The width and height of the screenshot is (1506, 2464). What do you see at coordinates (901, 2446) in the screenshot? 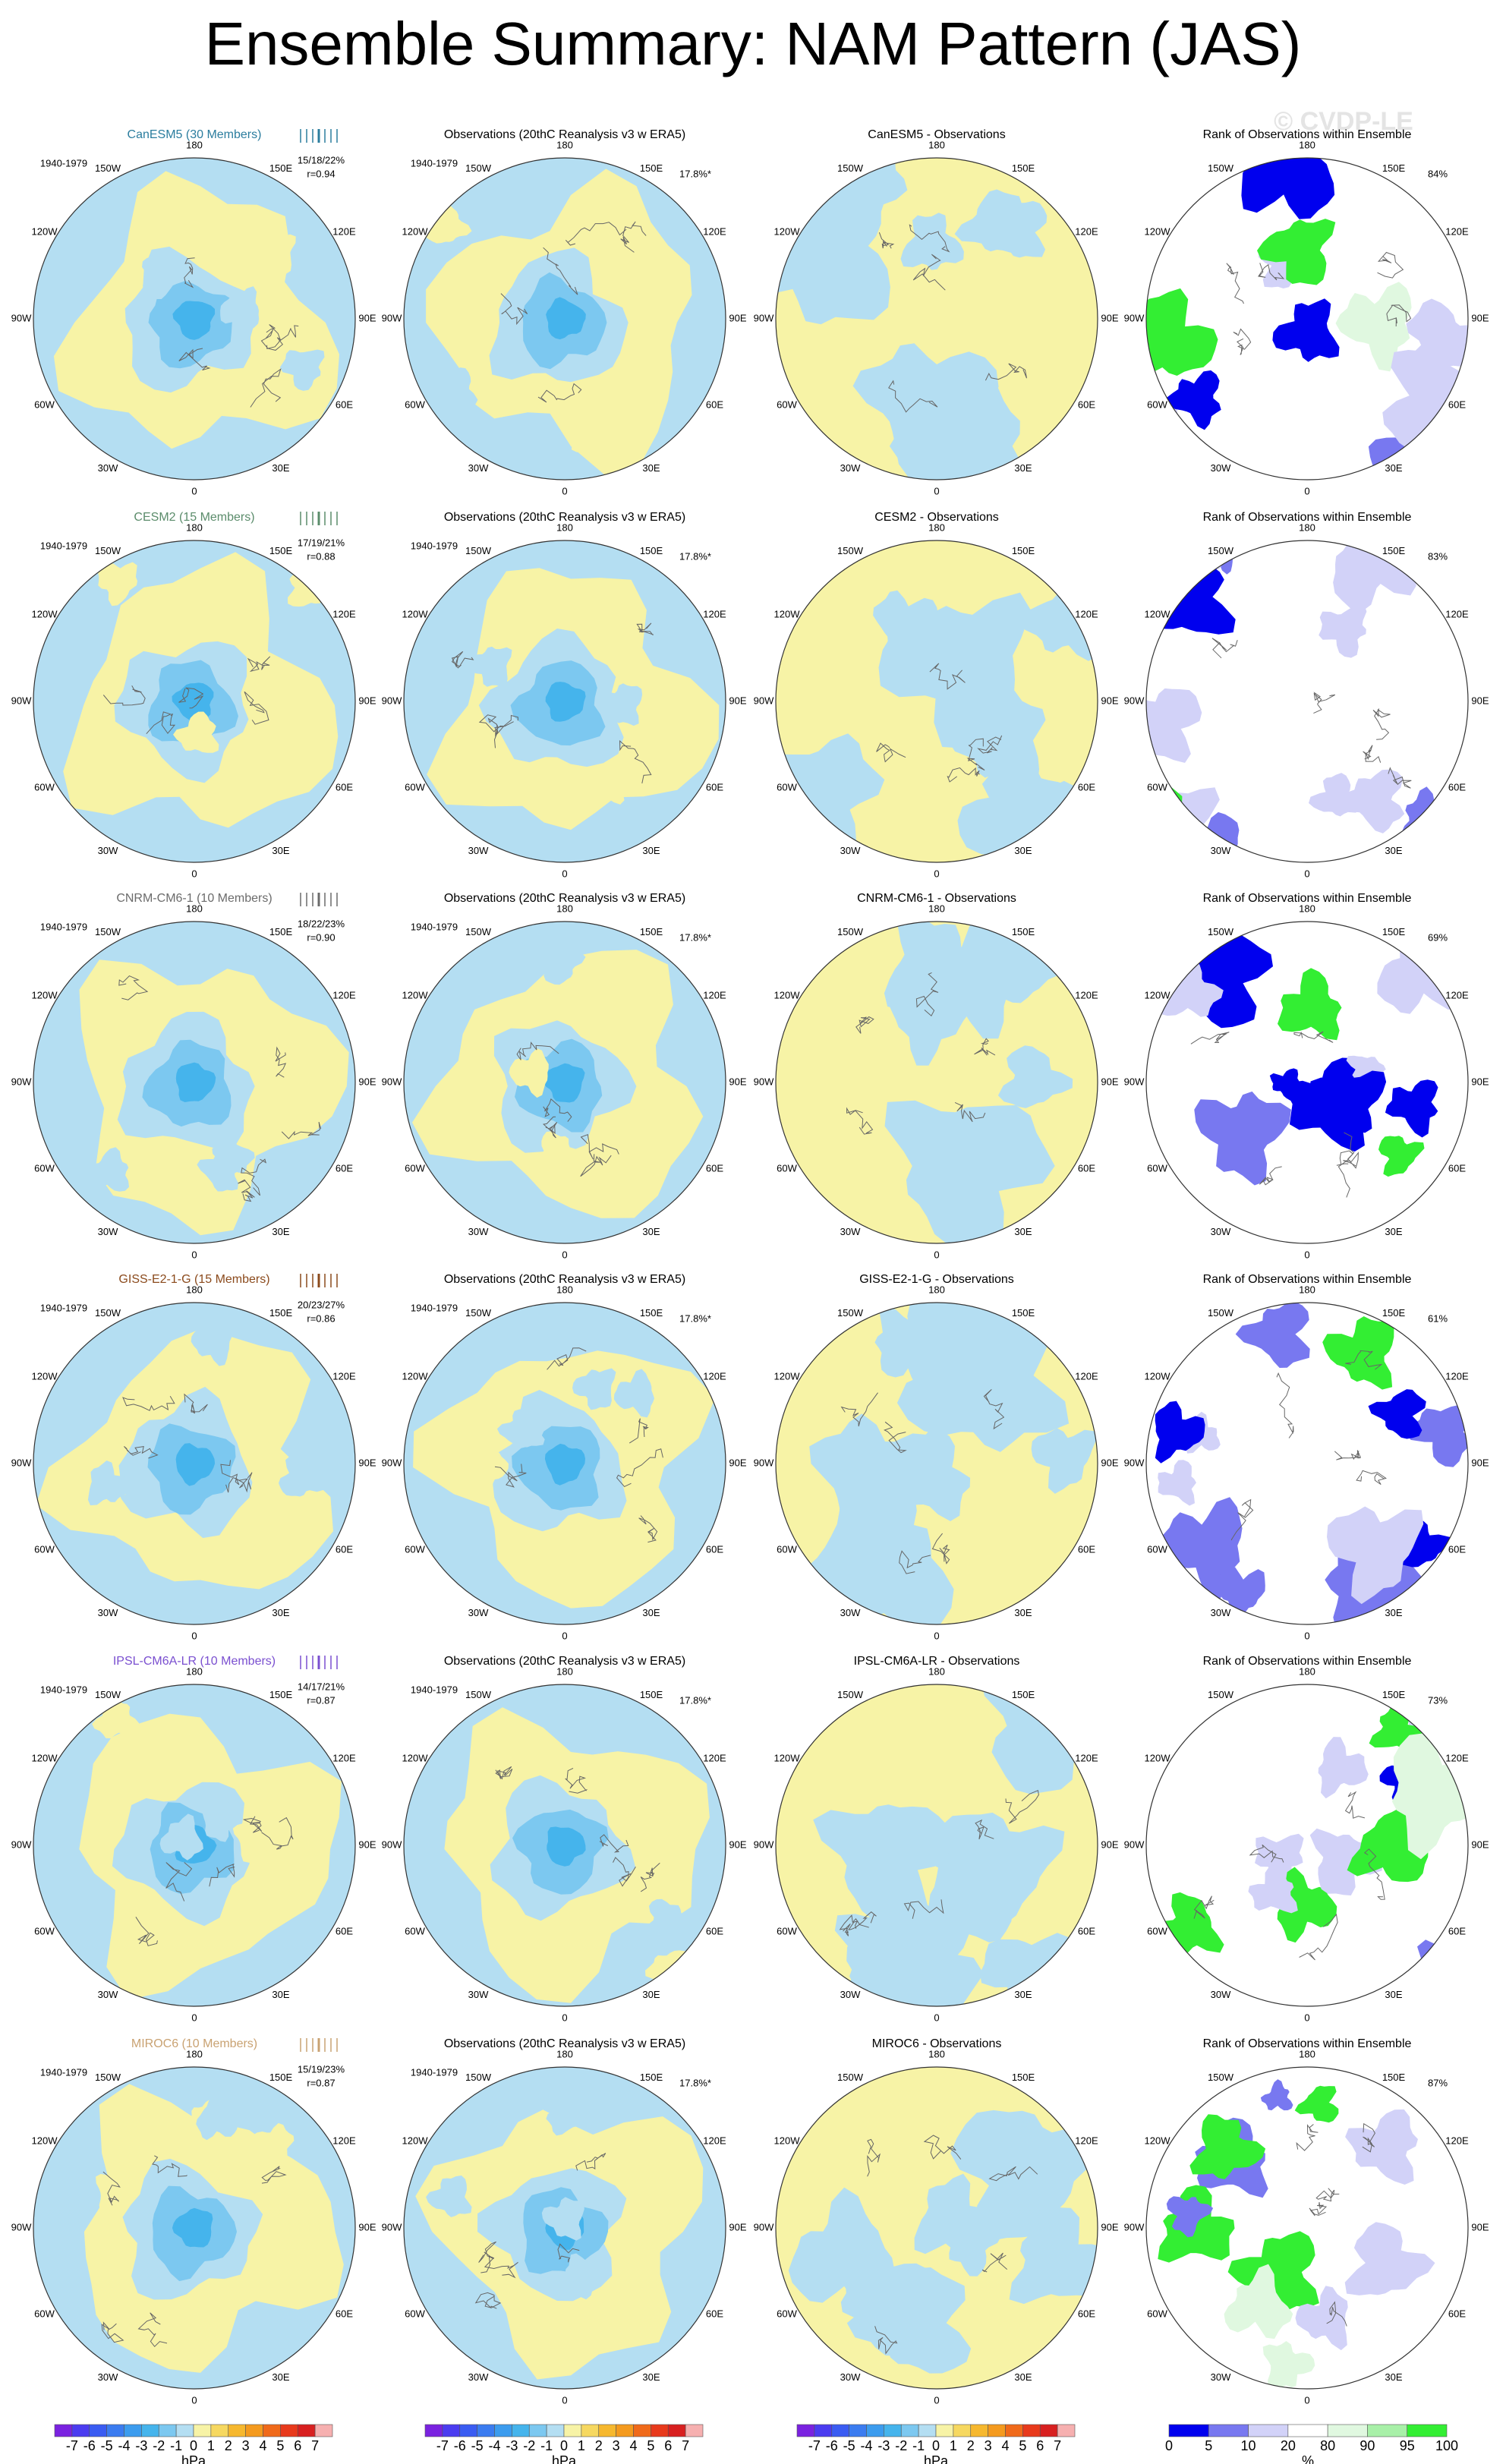
I see `colorbar-label: -2` at bounding box center [901, 2446].